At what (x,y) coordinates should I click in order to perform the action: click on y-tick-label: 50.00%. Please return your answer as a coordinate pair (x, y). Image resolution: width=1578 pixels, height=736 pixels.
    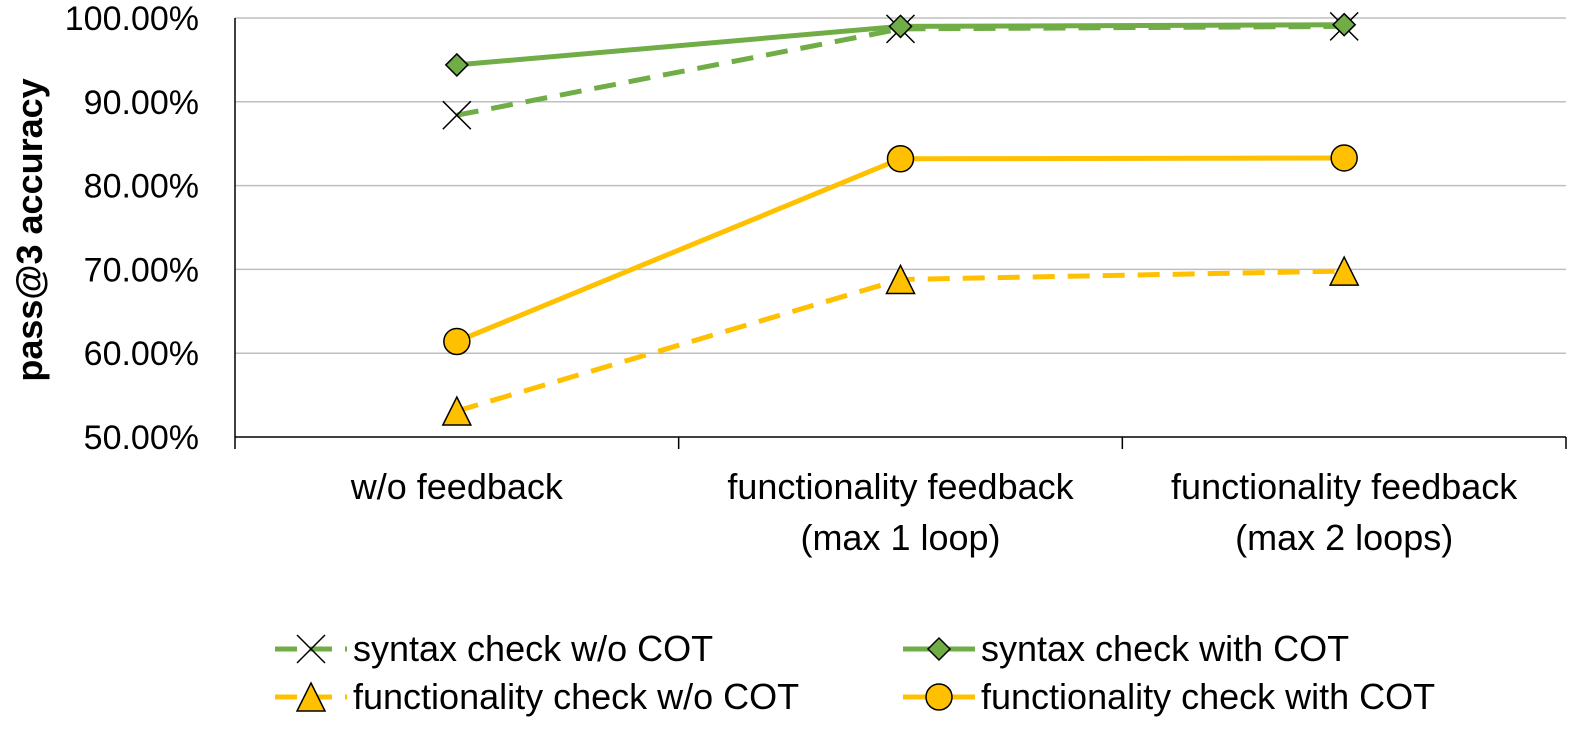
    Looking at the image, I should click on (141, 438).